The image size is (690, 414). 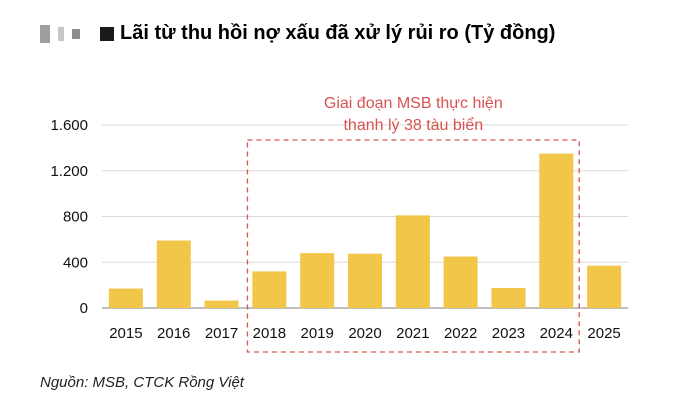 What do you see at coordinates (316, 333) in the screenshot?
I see `x-tick-label: 2019` at bounding box center [316, 333].